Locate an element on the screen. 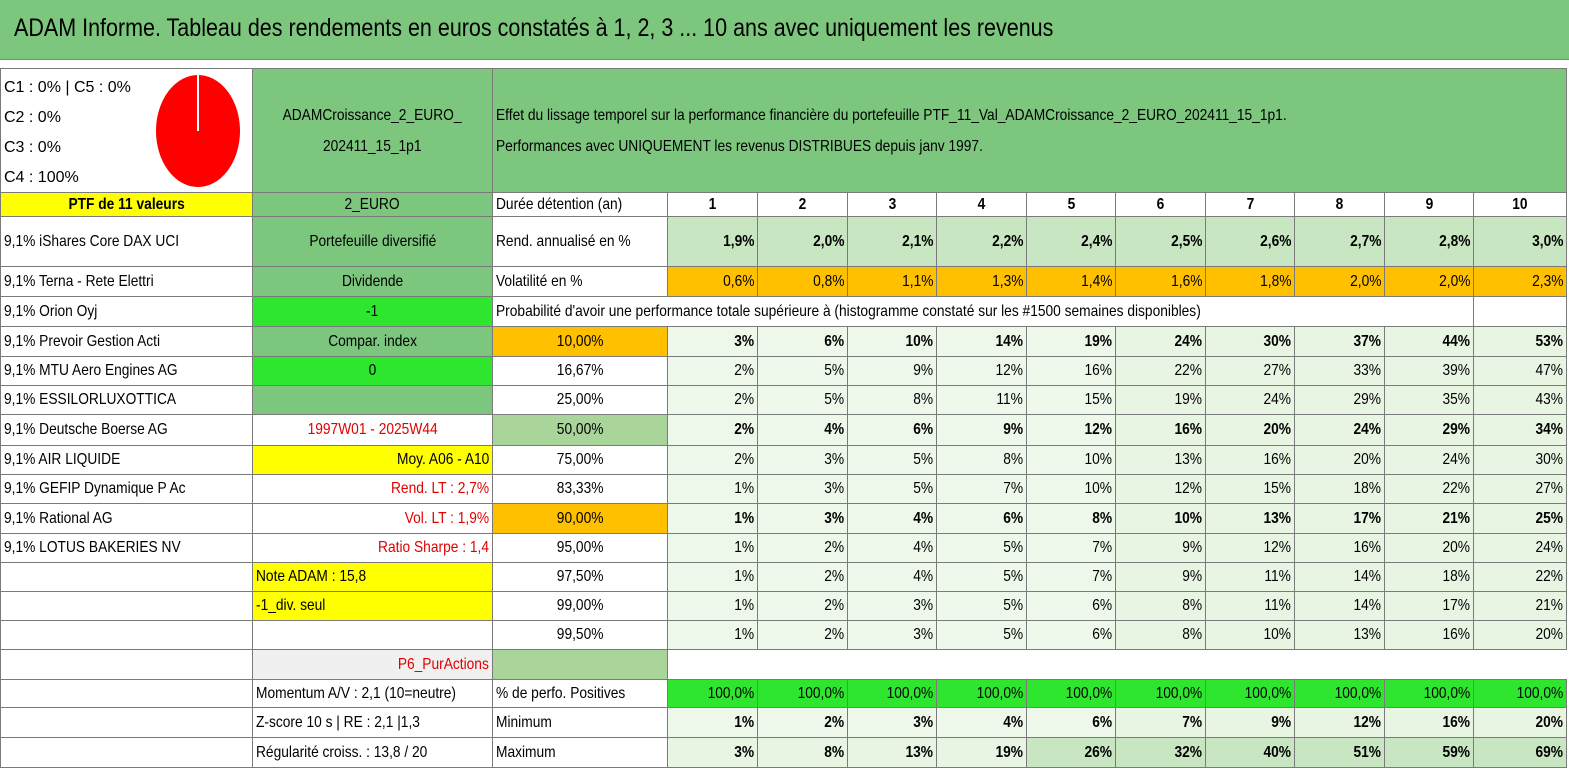 The height and width of the screenshot is (782, 1569). maximum-value-text: 51% is located at coordinates (1367, 752).